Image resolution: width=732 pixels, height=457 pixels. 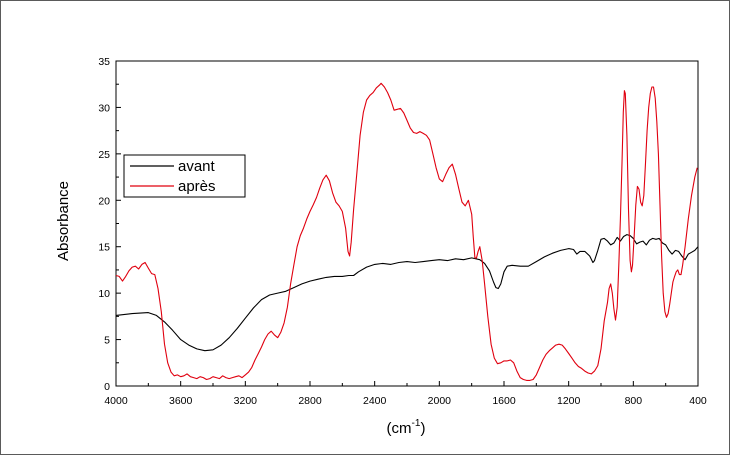 I want to click on x-tick-label: 800, so click(x=634, y=401).